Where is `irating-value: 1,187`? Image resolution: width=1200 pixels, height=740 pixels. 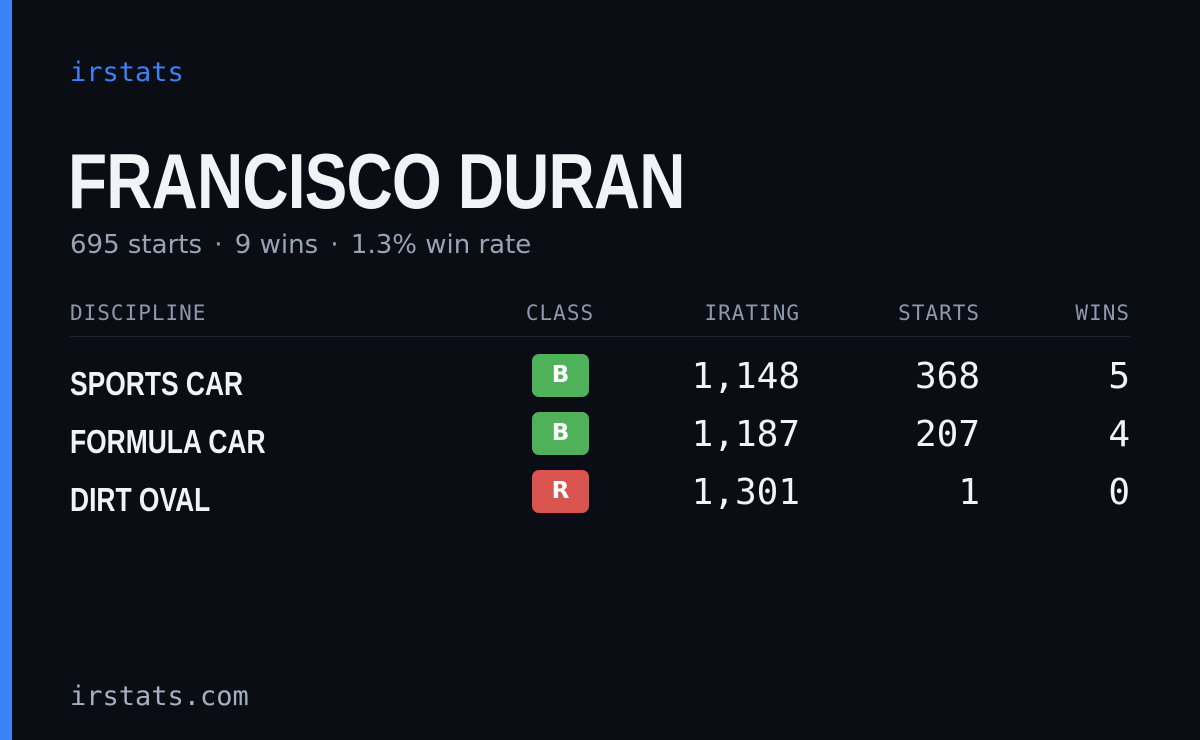
irating-value: 1,187 is located at coordinates (745, 434).